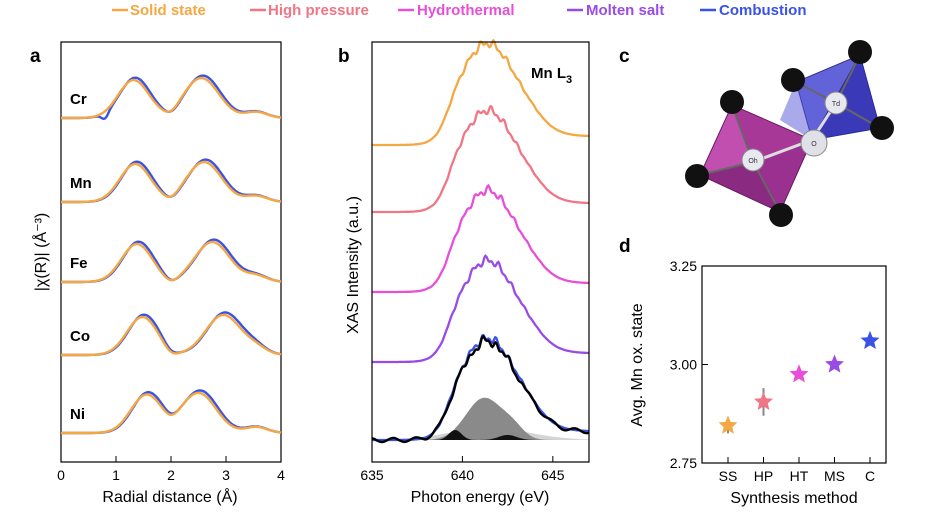 The image size is (926, 515). What do you see at coordinates (168, 10) in the screenshot?
I see `legend-label-solid-state: Solid state` at bounding box center [168, 10].